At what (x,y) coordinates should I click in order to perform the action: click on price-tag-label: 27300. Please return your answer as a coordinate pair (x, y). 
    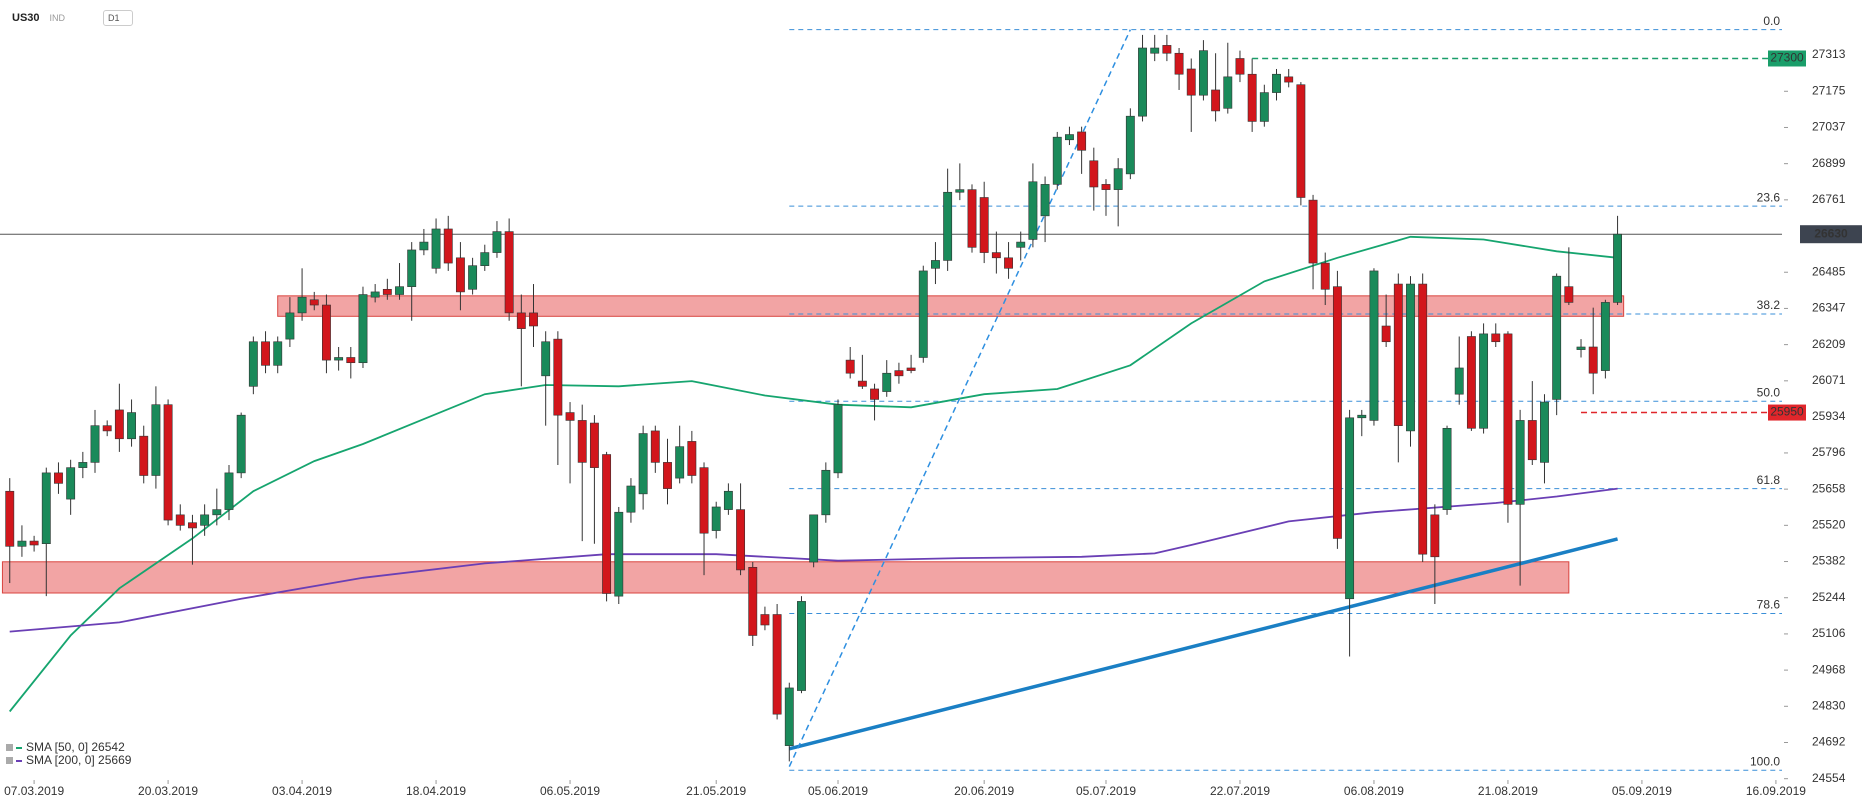
    Looking at the image, I should click on (1787, 58).